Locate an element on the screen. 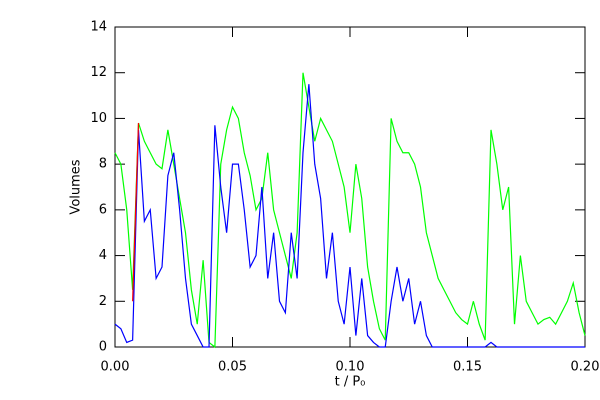 The image size is (600, 400). y-tick-label: 8 is located at coordinates (103, 164).